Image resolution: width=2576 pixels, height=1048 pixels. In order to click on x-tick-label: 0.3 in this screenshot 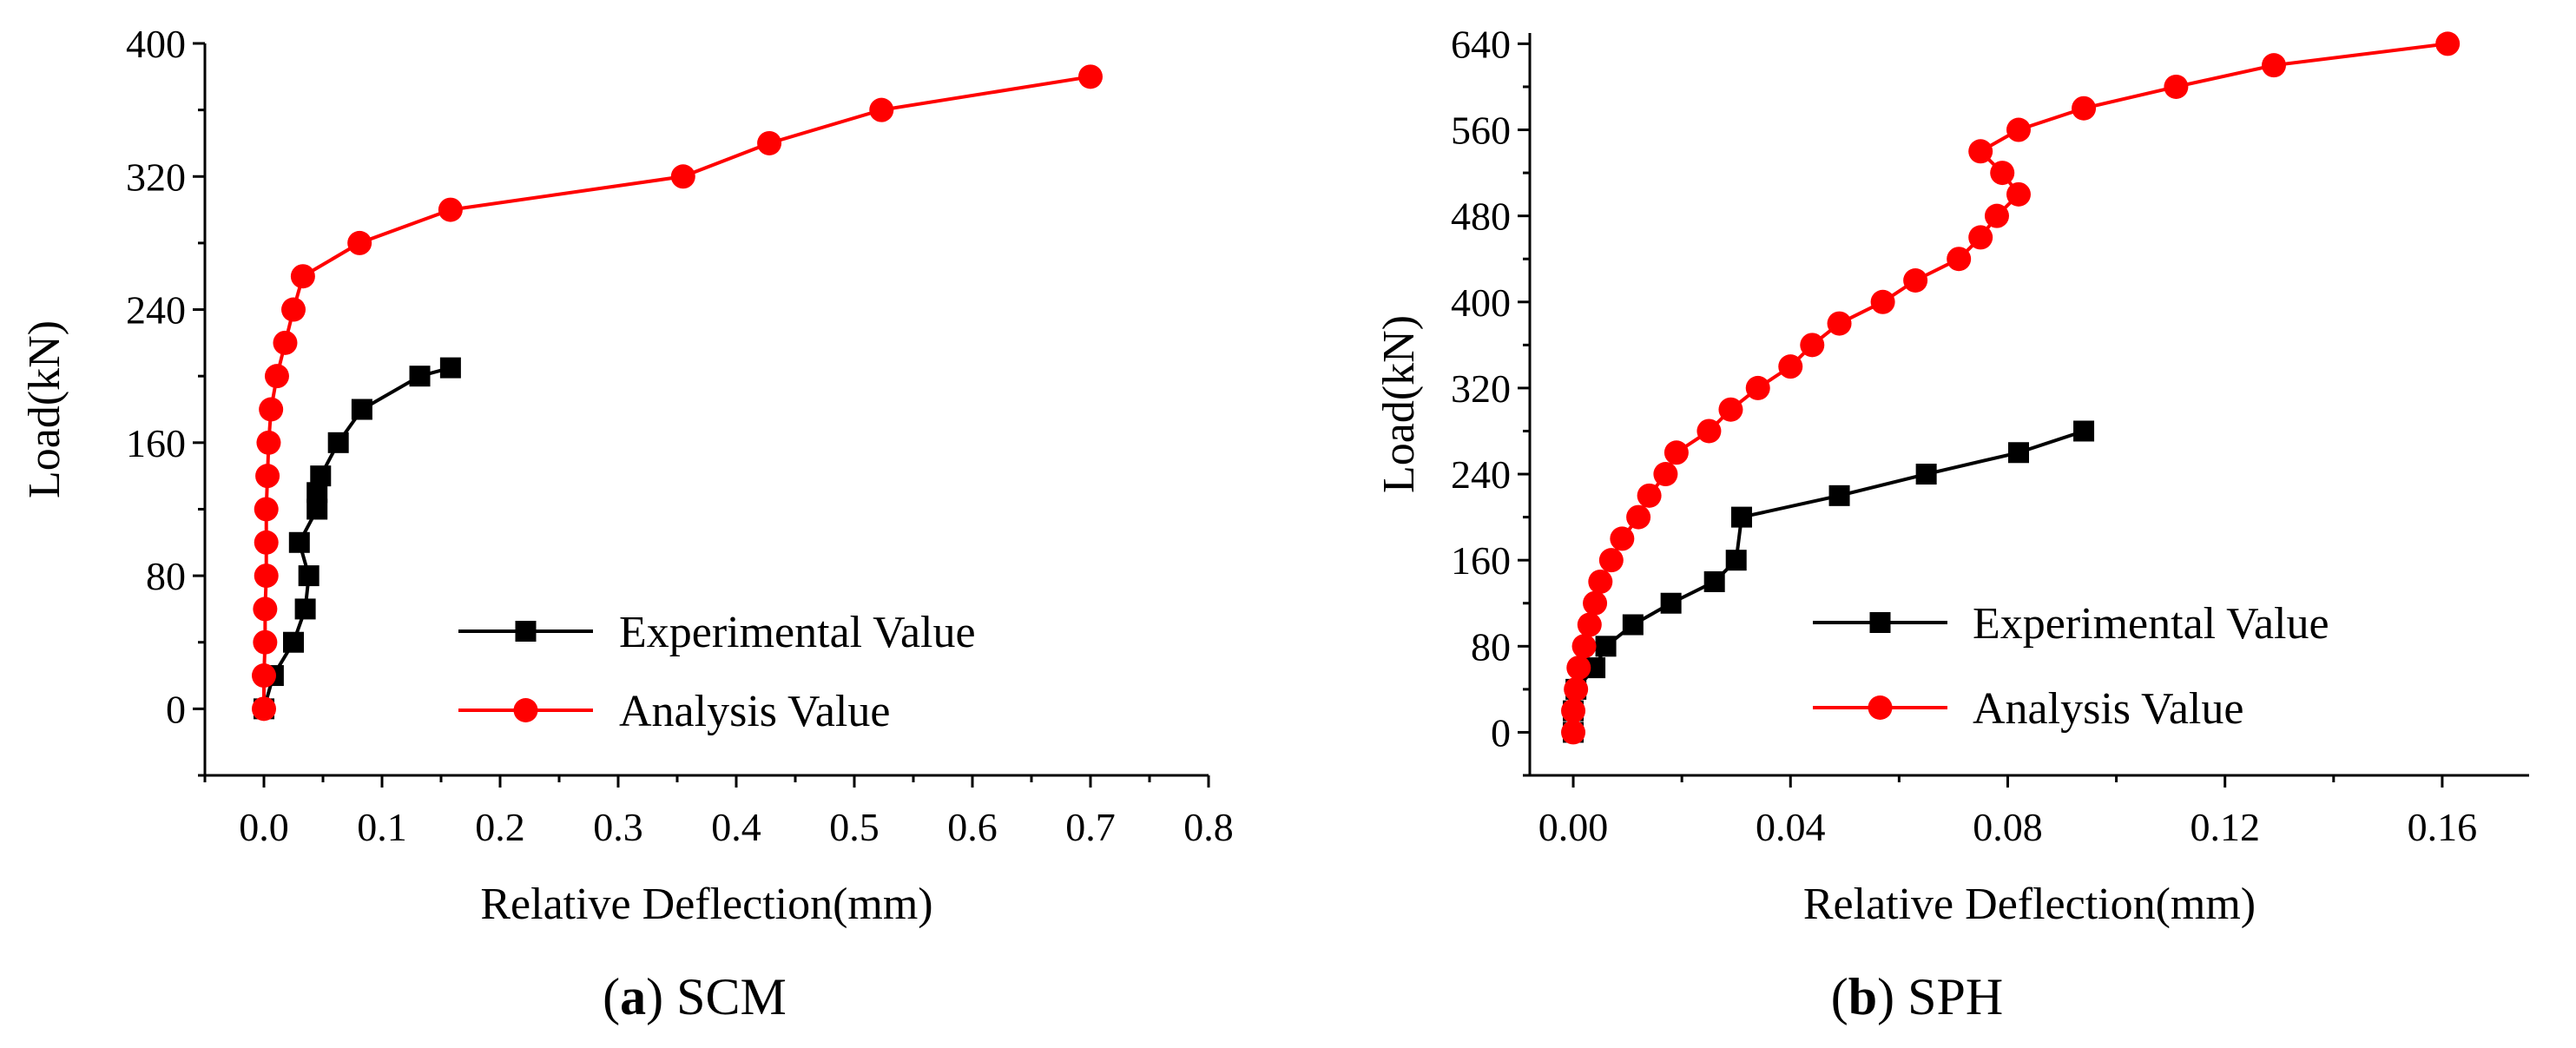, I will do `click(618, 827)`.